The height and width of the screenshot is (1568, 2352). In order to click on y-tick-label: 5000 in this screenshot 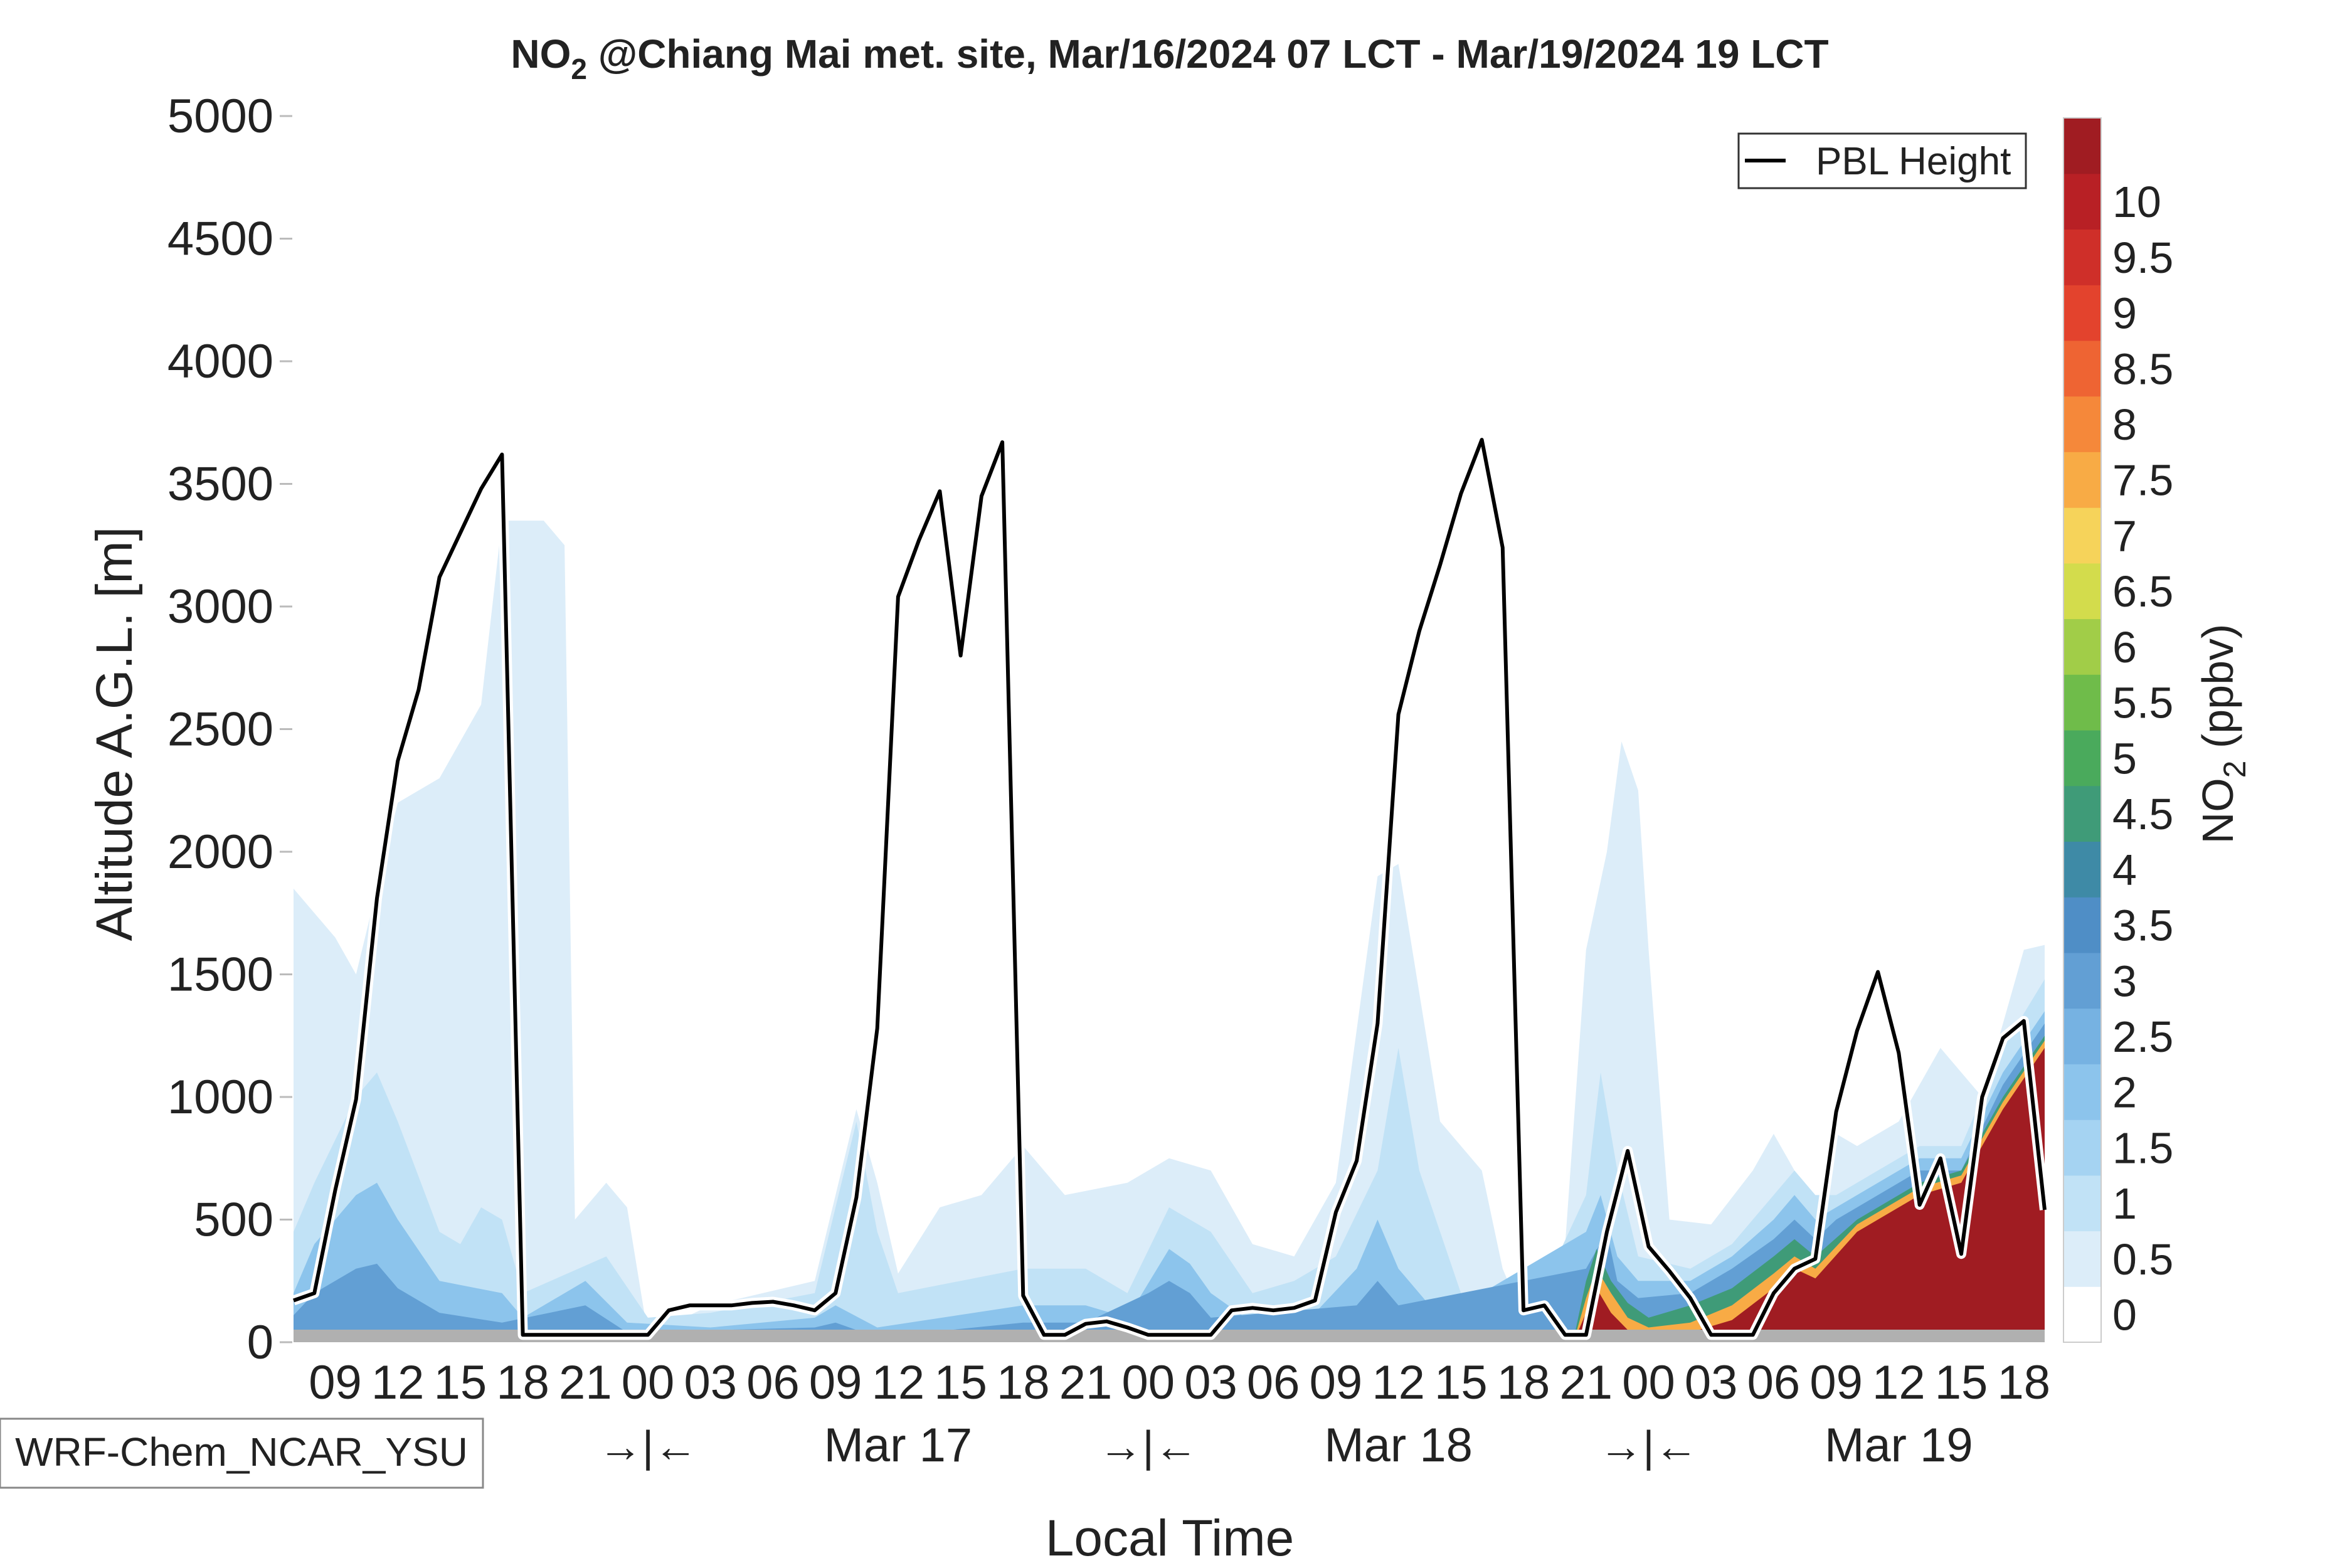, I will do `click(220, 116)`.